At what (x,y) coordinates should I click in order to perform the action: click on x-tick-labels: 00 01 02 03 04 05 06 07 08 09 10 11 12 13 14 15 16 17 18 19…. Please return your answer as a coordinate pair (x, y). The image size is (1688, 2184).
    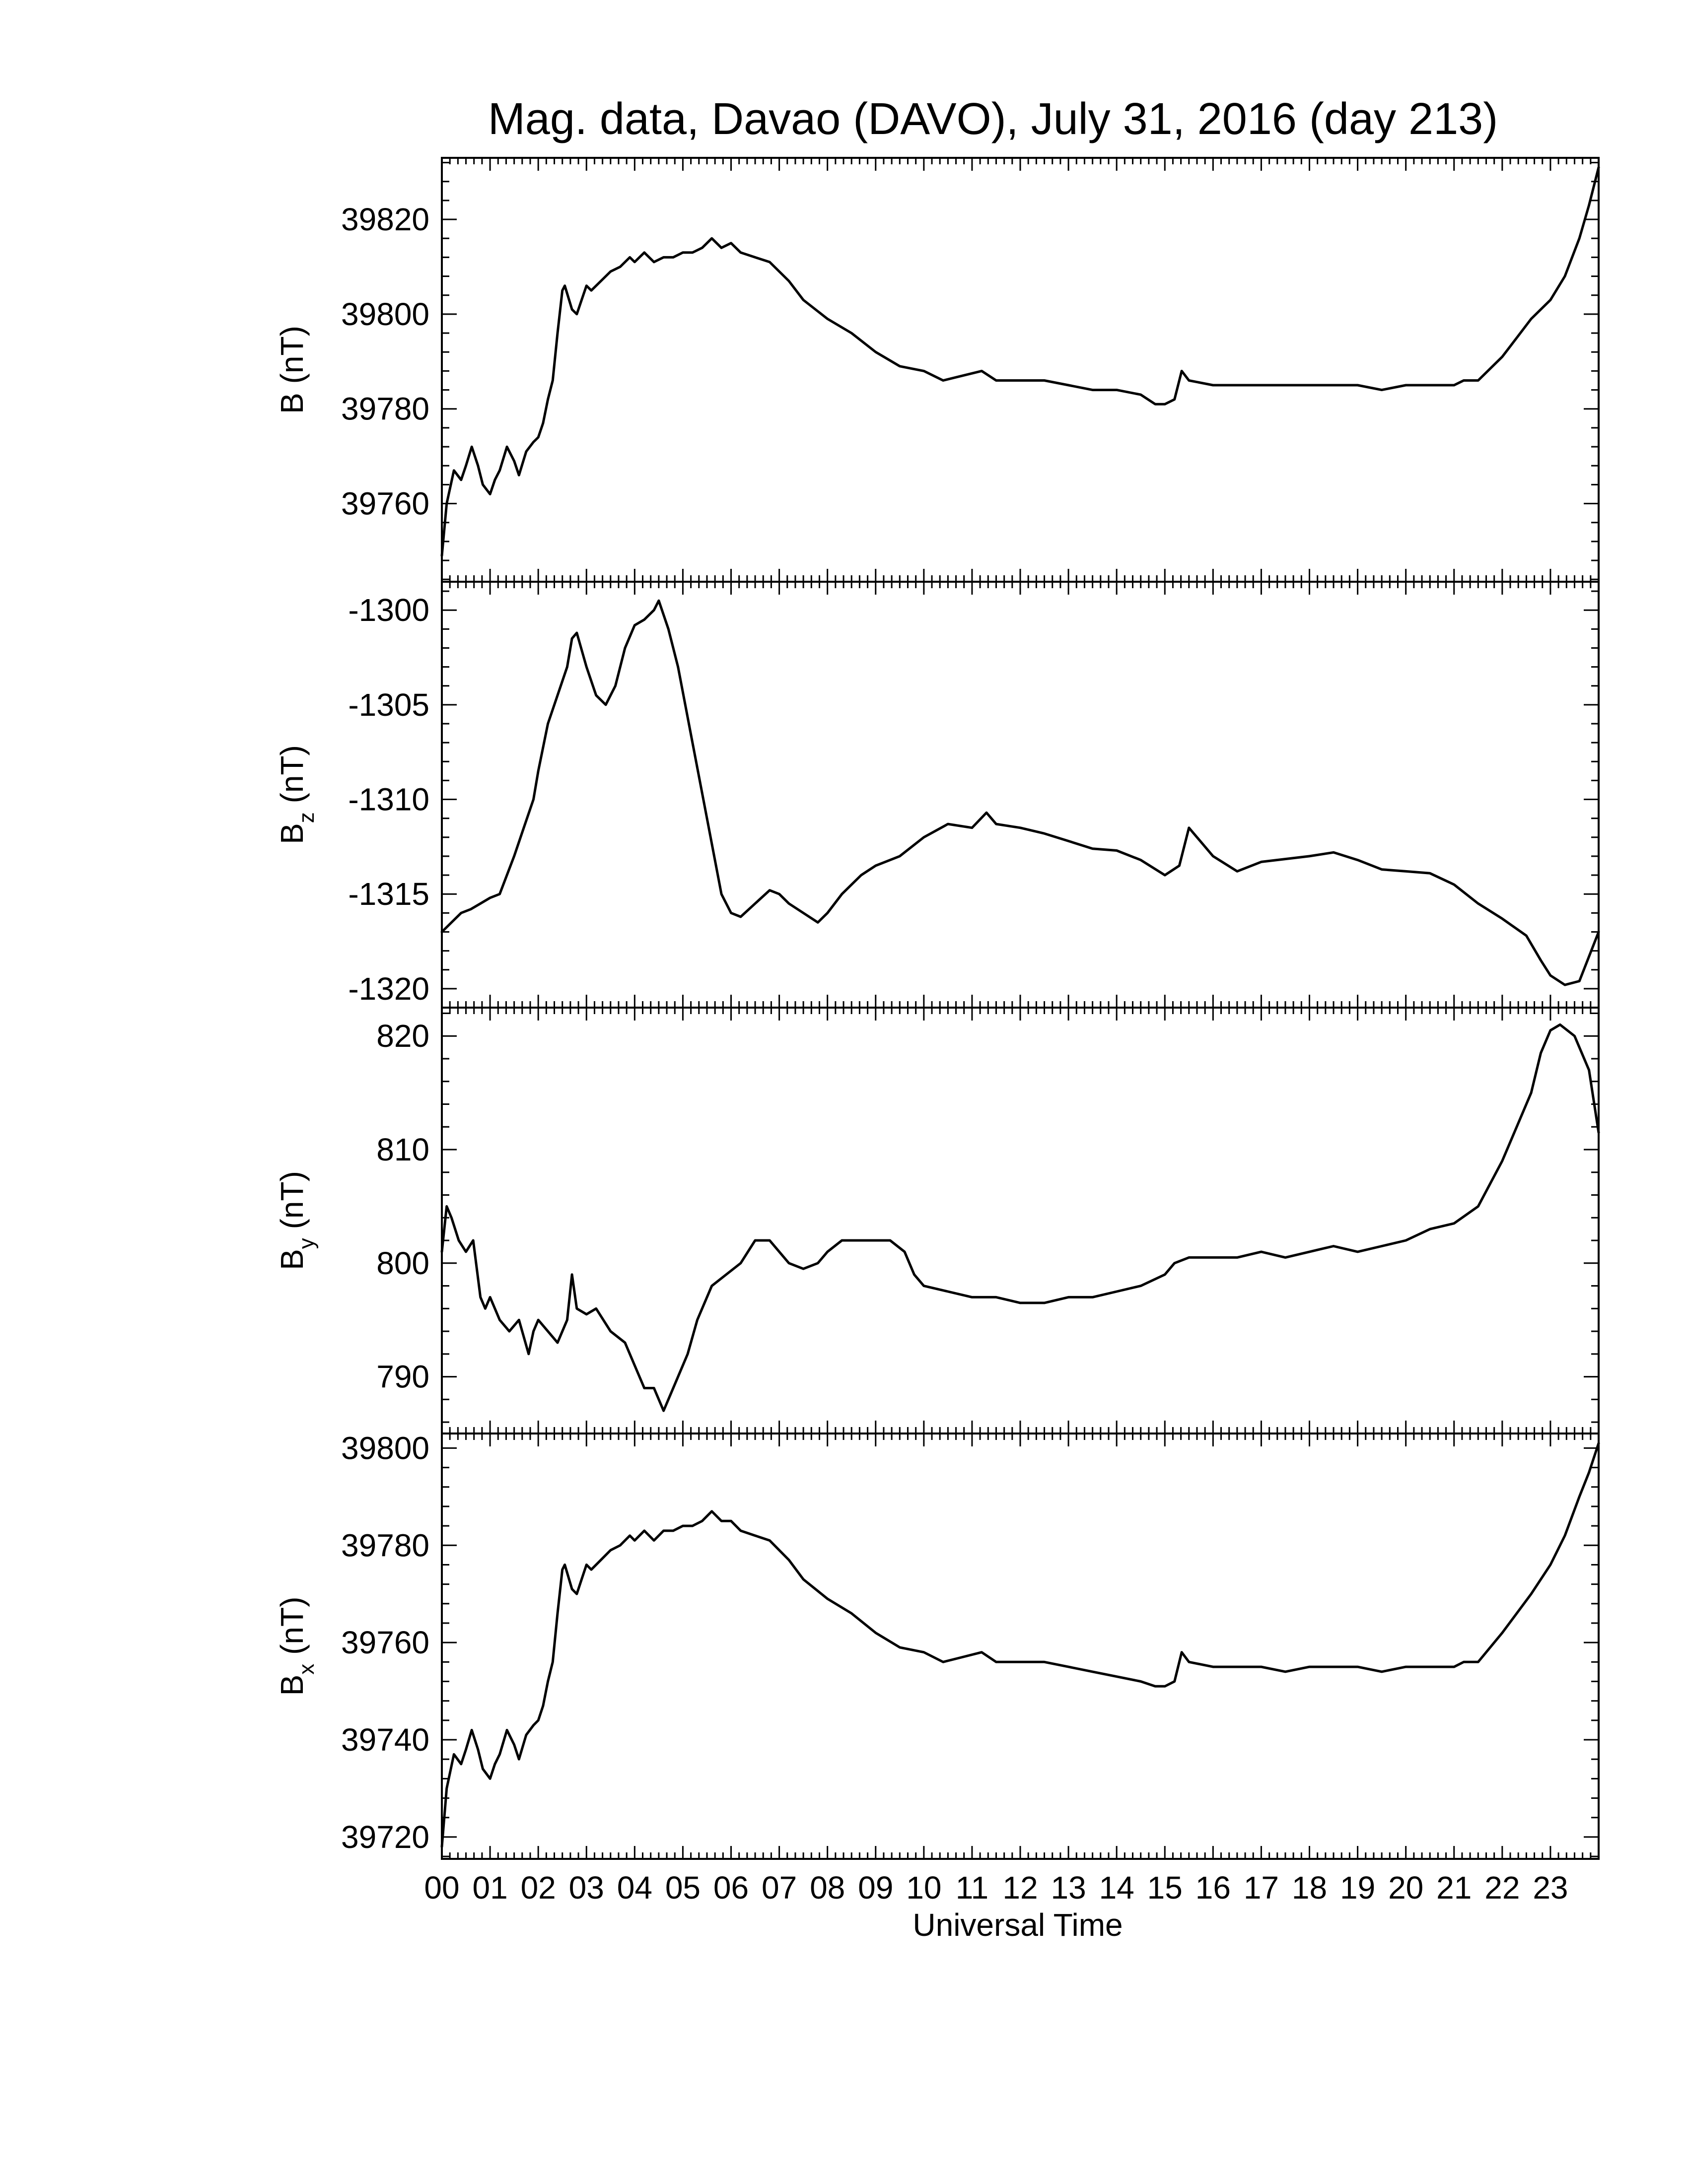
    Looking at the image, I should click on (996, 1888).